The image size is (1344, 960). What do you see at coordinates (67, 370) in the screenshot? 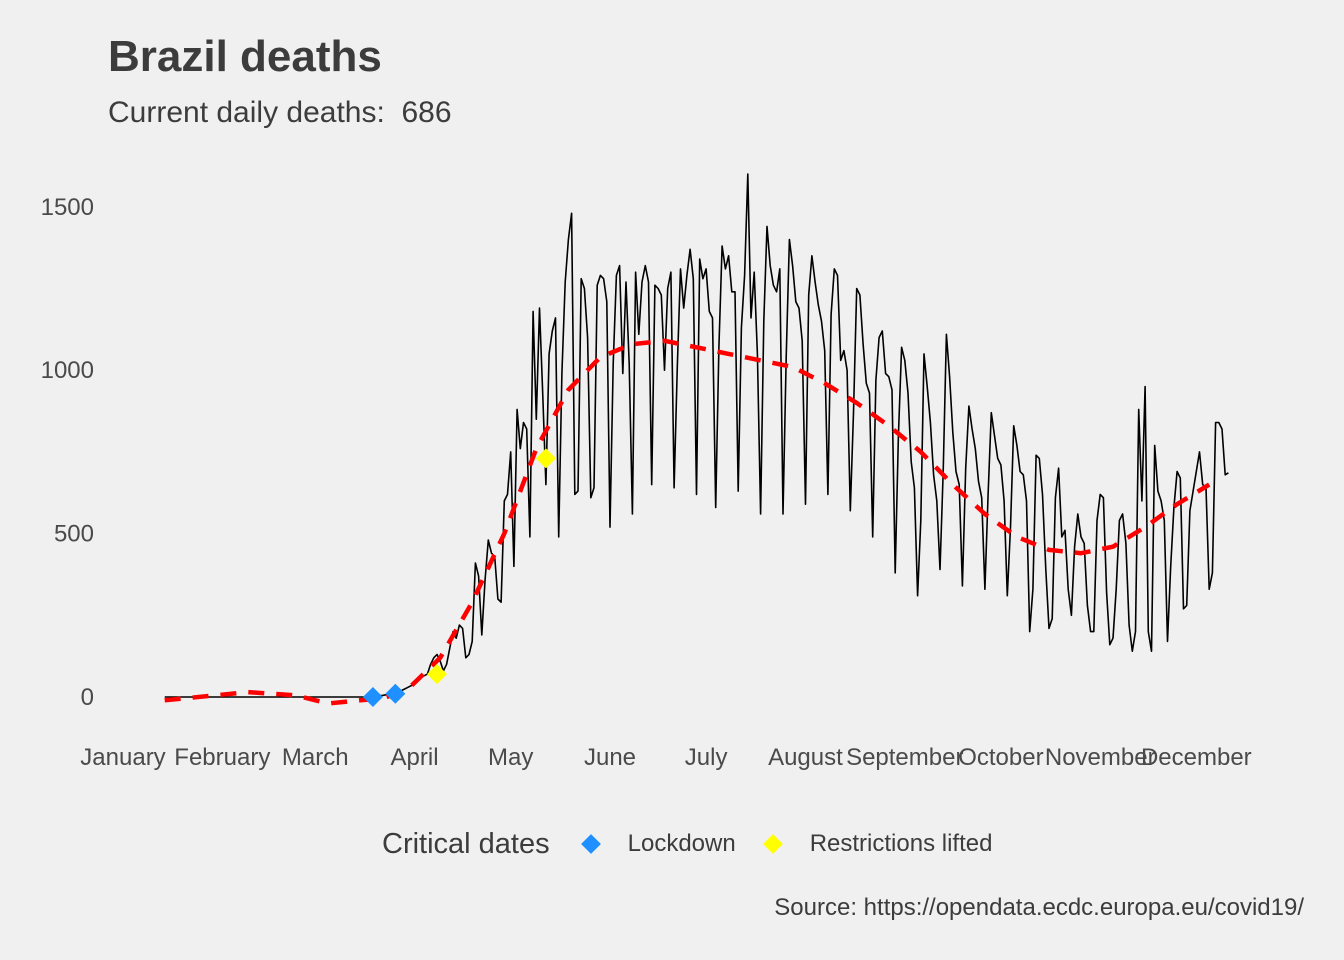
I see `y-tick-label: 1000` at bounding box center [67, 370].